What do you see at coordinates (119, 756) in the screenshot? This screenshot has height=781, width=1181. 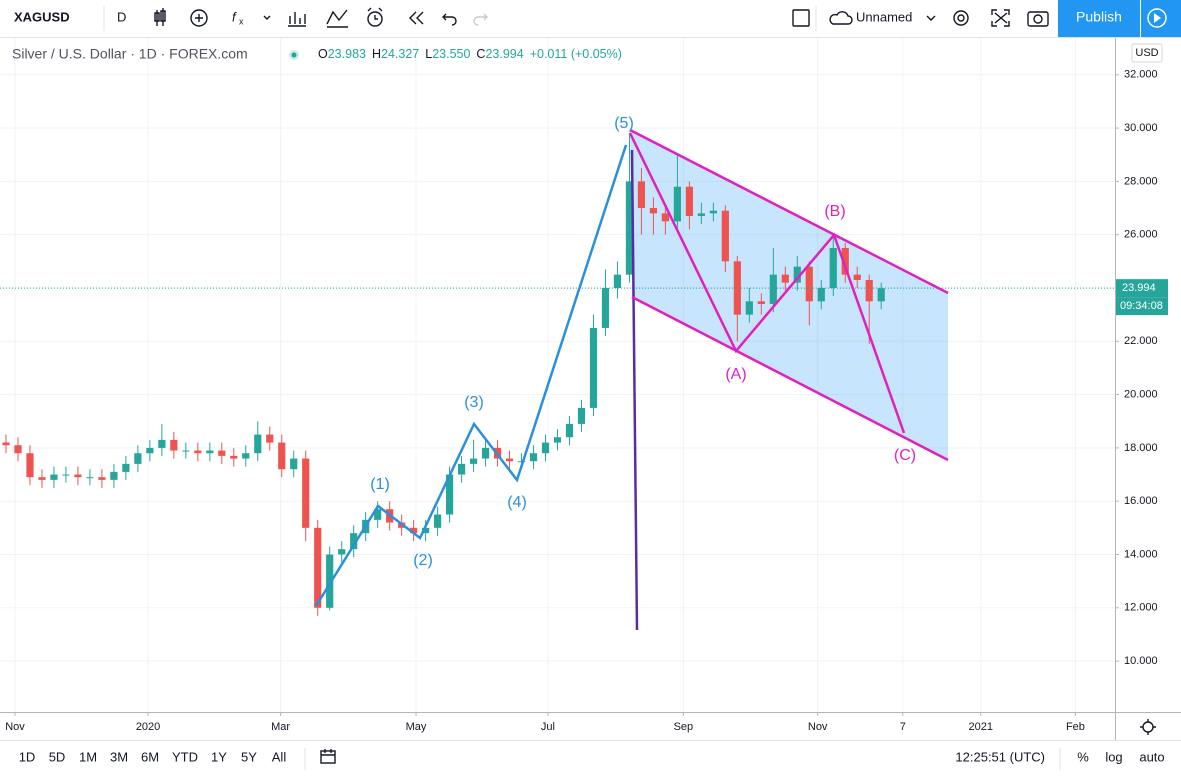 I see `range-button: 3M` at bounding box center [119, 756].